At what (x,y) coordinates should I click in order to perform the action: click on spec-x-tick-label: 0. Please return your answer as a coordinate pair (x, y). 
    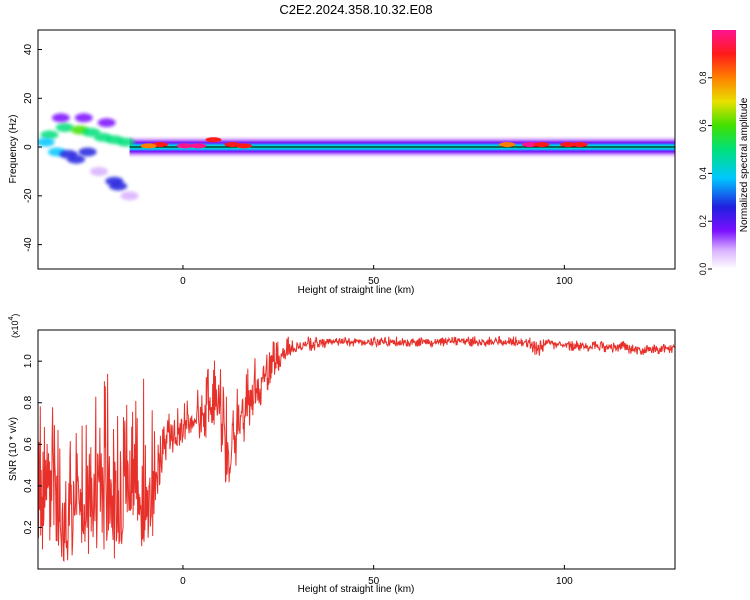
    Looking at the image, I should click on (183, 281).